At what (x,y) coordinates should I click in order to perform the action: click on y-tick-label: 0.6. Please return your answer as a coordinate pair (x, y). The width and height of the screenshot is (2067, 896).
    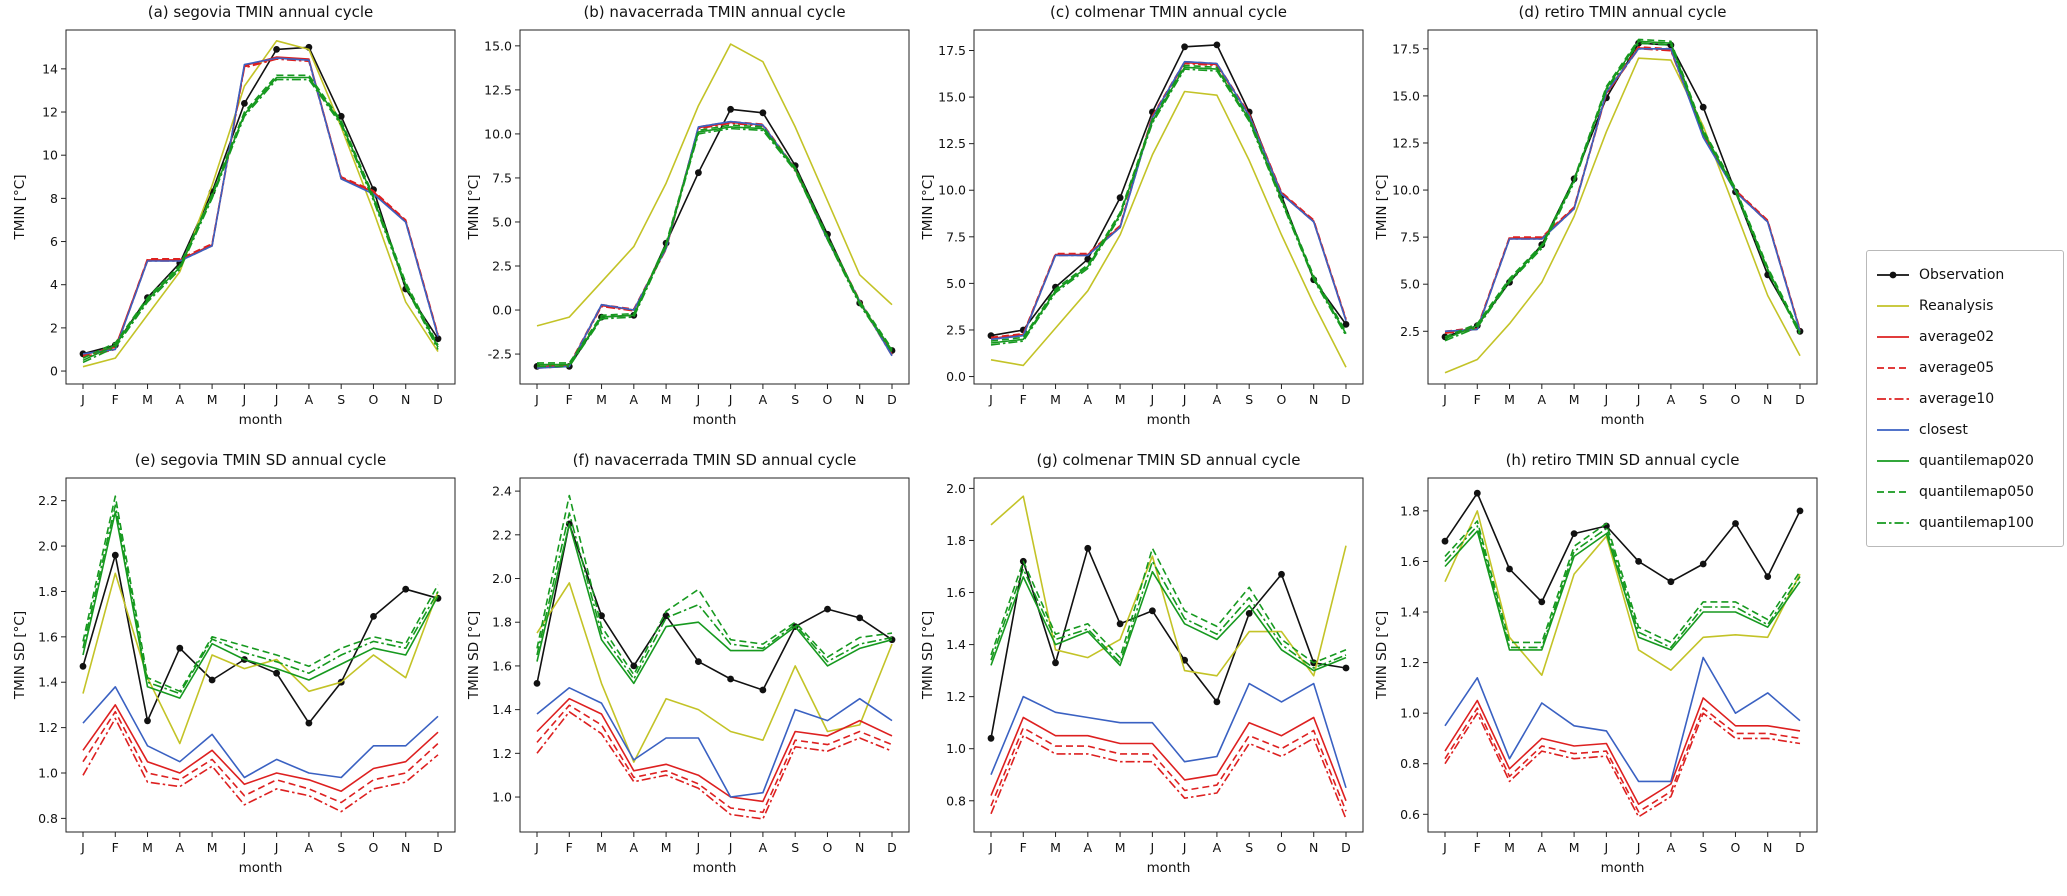
    Looking at the image, I should click on (1410, 814).